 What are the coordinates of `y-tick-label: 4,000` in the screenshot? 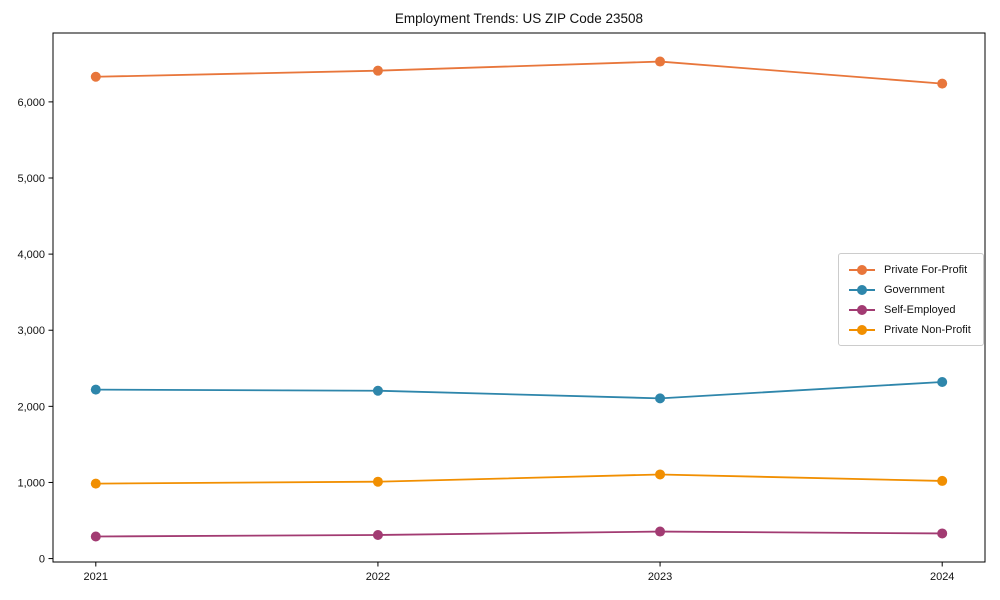 It's located at (31, 255).